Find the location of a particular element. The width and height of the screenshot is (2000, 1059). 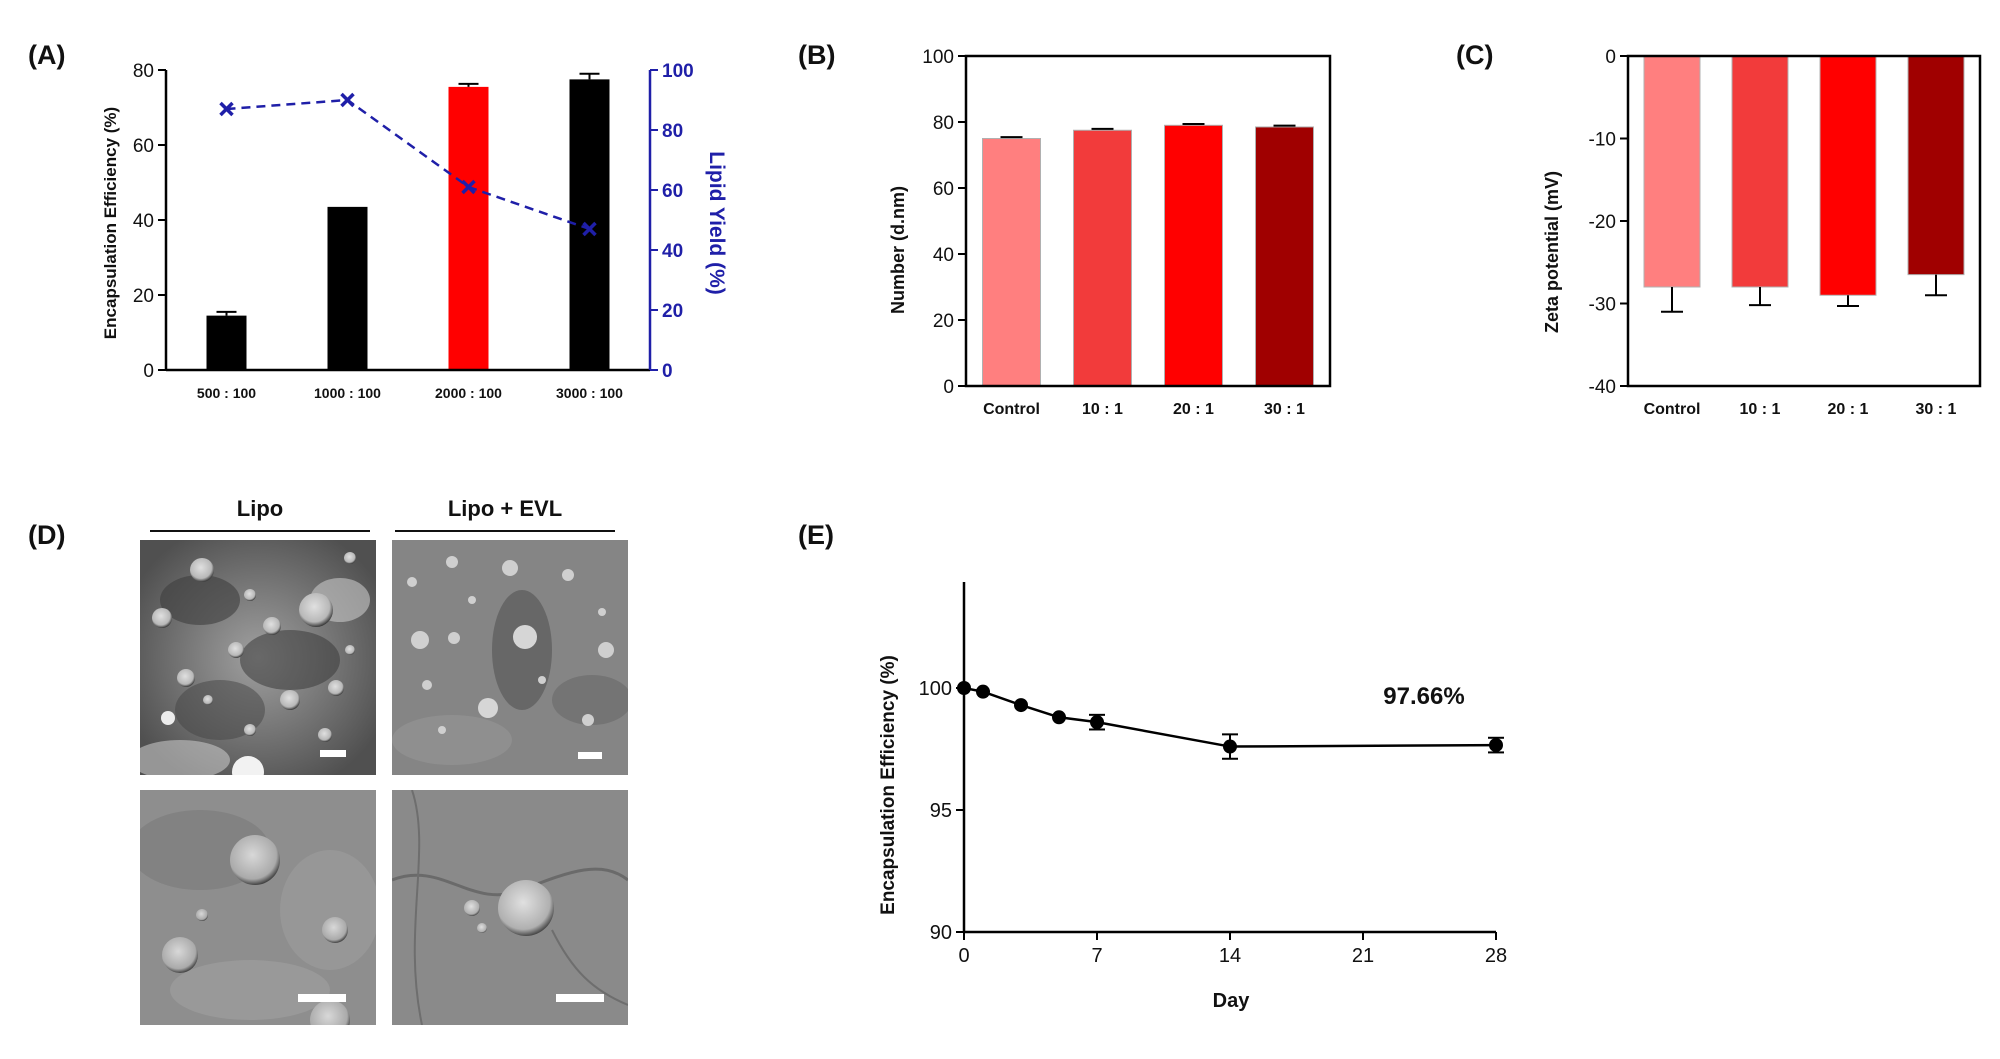

chart-e-xlabel: Day is located at coordinates (1232, 1001).